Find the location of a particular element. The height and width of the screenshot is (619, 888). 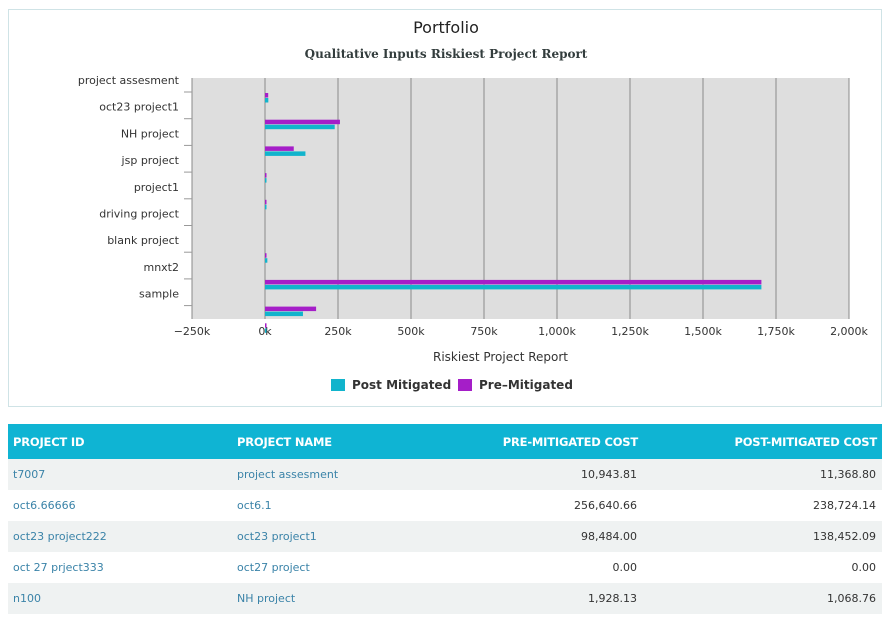

x-tick-label: 1,000k is located at coordinates (557, 331).